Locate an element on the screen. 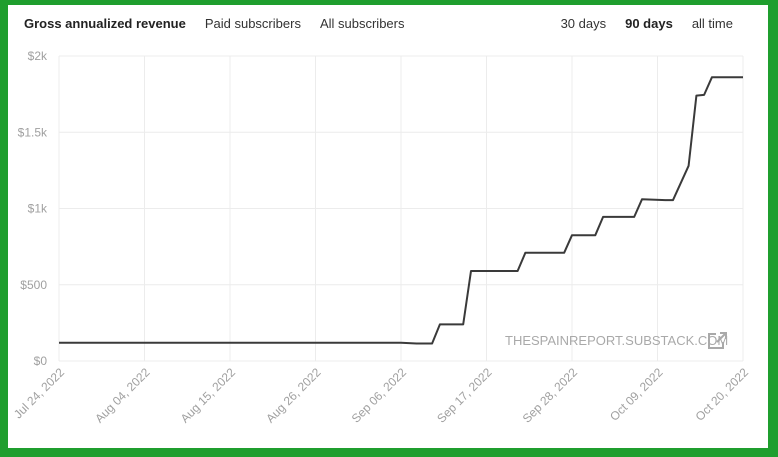 The width and height of the screenshot is (778, 457). x-tick-label: Sep 28, 2022 is located at coordinates (550, 395).